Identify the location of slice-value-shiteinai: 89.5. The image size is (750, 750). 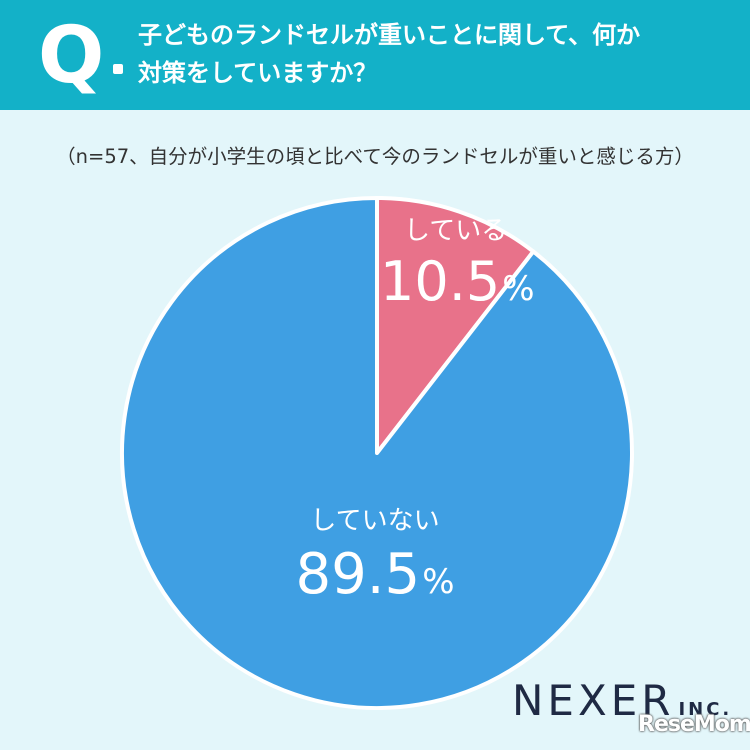
(358, 574).